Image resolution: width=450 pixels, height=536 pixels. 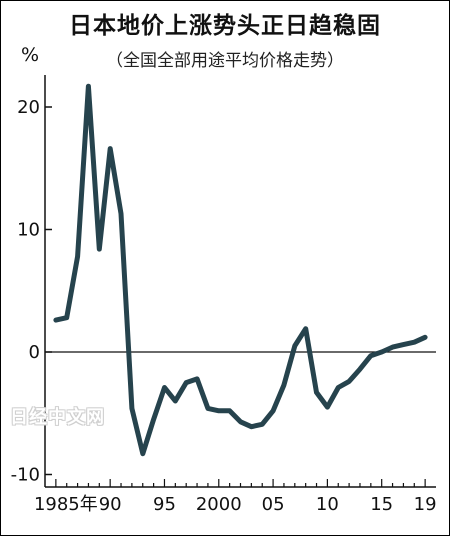 What do you see at coordinates (381, 504) in the screenshot?
I see `x-tick-label: 15` at bounding box center [381, 504].